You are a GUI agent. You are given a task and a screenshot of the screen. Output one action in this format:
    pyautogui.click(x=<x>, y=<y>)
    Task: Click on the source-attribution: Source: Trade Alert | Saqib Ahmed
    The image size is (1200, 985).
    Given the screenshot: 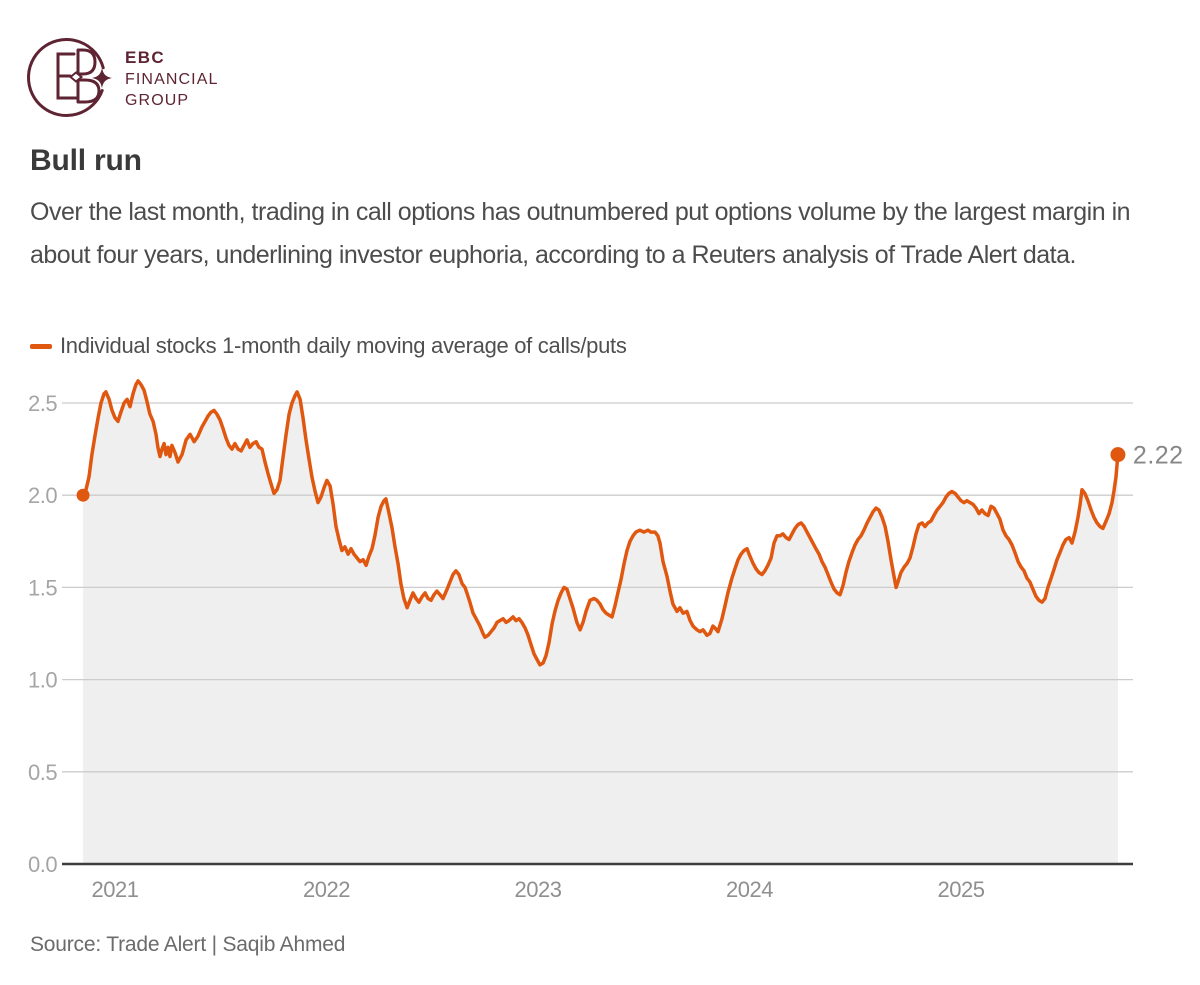 What is the action you would take?
    pyautogui.click(x=188, y=944)
    